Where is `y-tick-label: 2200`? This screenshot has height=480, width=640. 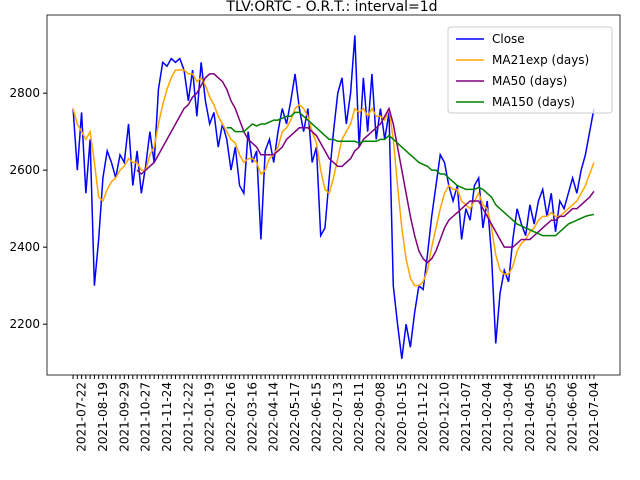
y-tick-label: 2200 is located at coordinates (24, 324).